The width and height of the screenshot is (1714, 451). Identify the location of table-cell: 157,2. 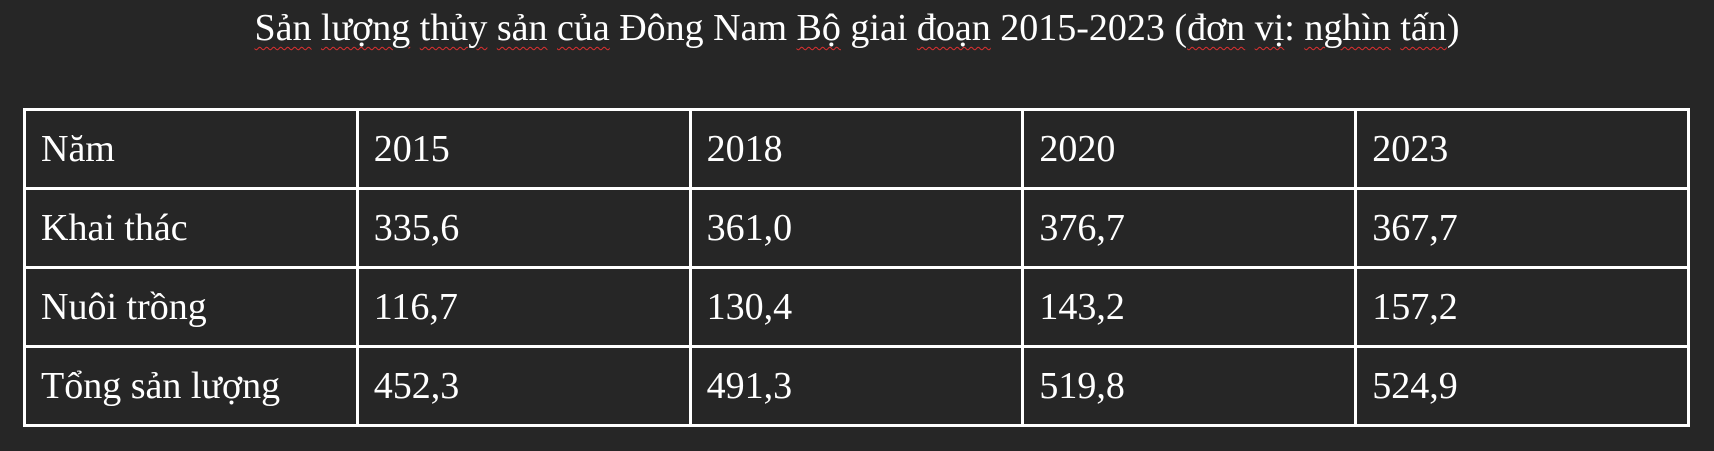
(1522, 307).